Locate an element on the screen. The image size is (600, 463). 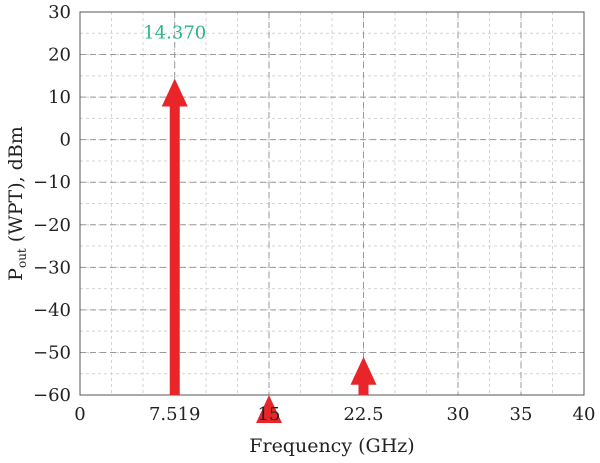
x-axis-label: Frequency (GHz) is located at coordinates (331, 446).